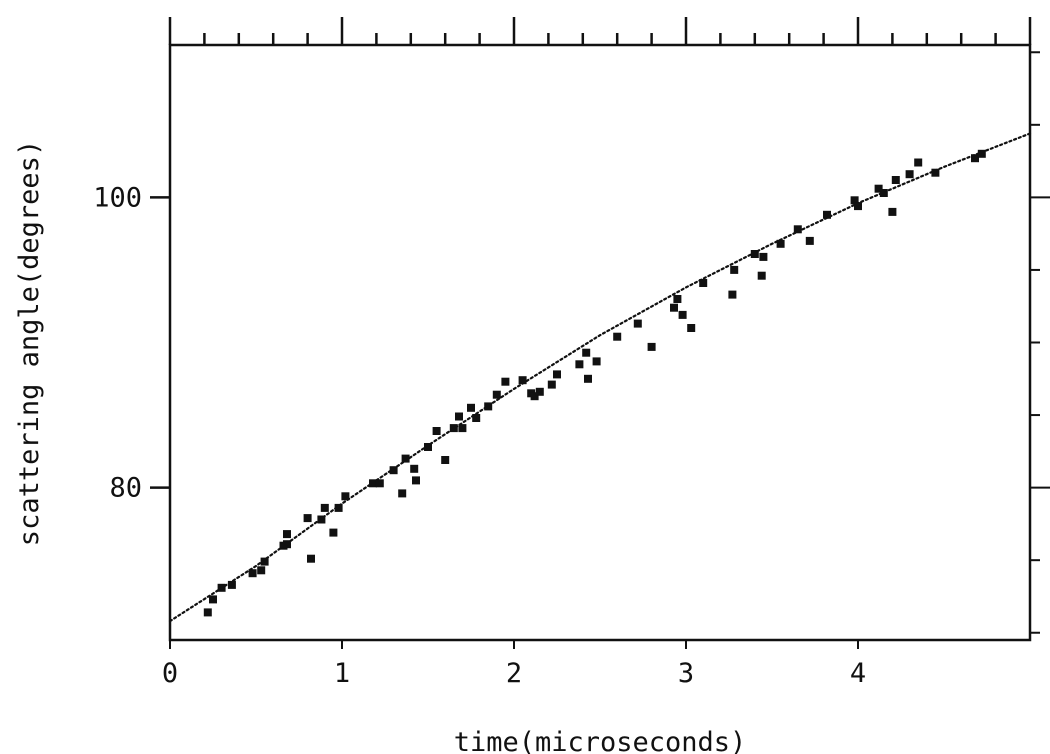 The height and width of the screenshot is (754, 1050). Describe the element at coordinates (170, 673) in the screenshot. I see `x-tick-label: 0` at that location.